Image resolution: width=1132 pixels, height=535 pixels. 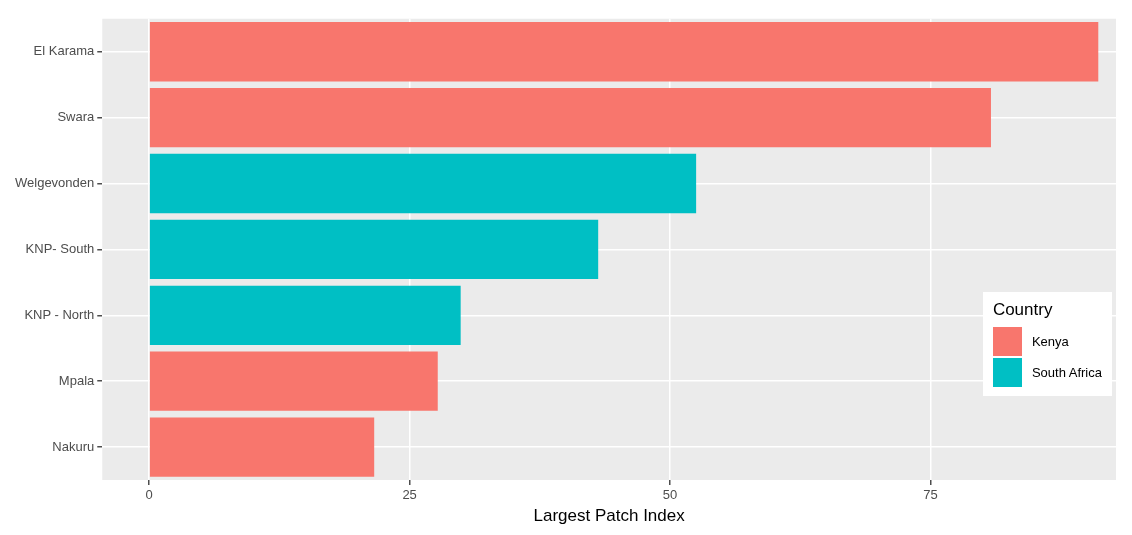 I want to click on x-tick-label: 75, so click(x=930, y=495).